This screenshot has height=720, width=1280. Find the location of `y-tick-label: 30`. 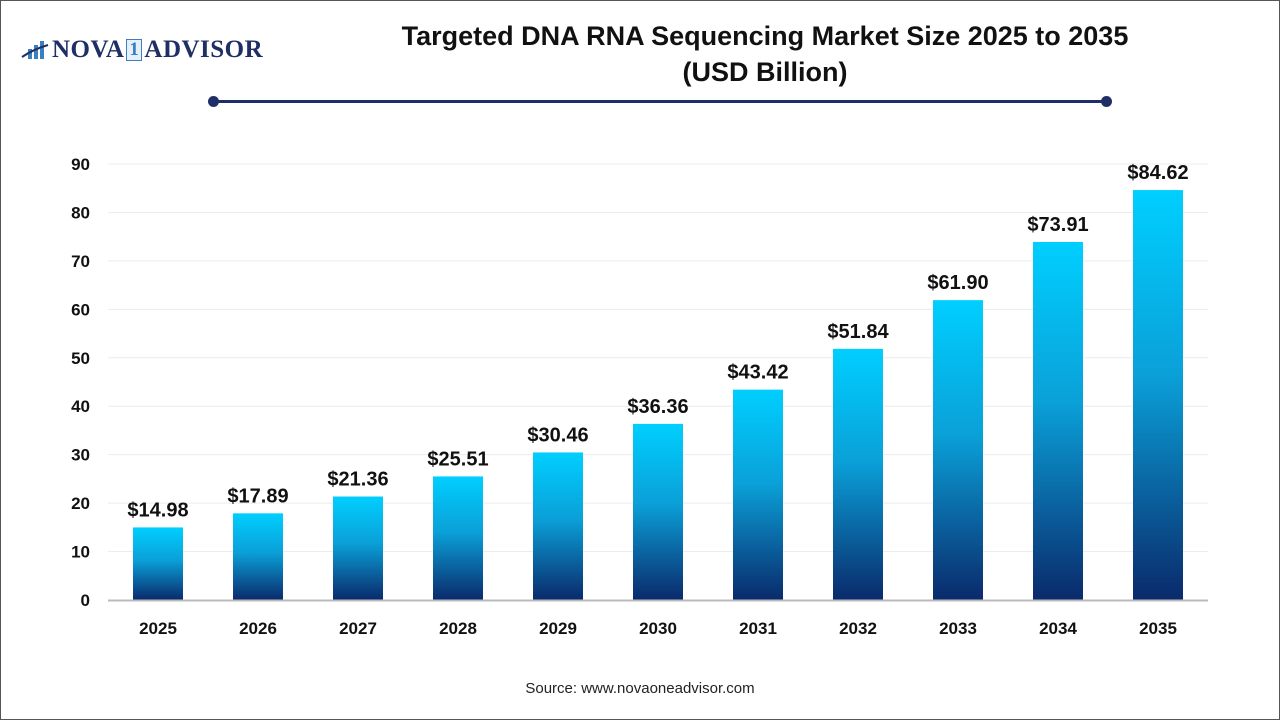

y-tick-label: 30 is located at coordinates (80, 455).